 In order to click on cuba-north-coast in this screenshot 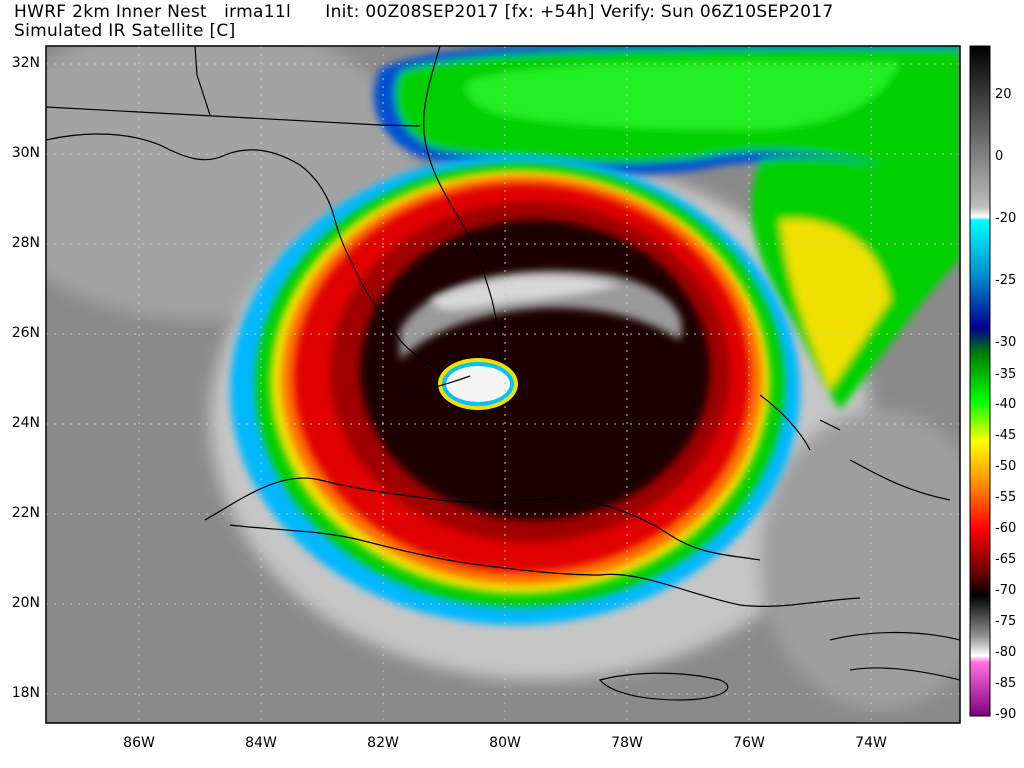, I will do `click(482, 519)`.